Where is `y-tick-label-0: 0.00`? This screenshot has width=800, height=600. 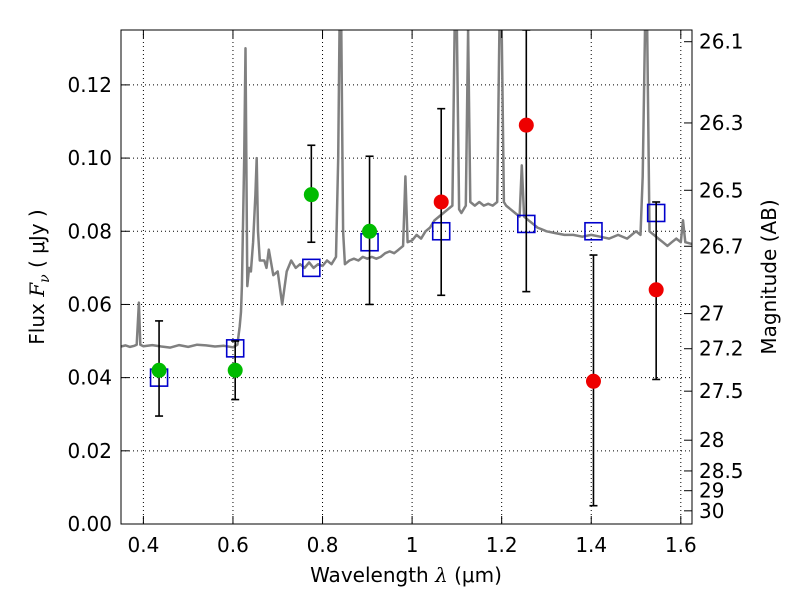
y-tick-label-0: 0.00 is located at coordinates (89, 524).